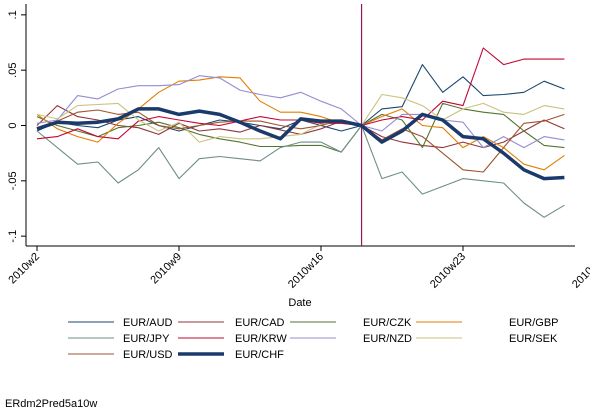 The width and height of the screenshot is (590, 413). What do you see at coordinates (146, 339) in the screenshot?
I see `legend-label: EUR/JPY` at bounding box center [146, 339].